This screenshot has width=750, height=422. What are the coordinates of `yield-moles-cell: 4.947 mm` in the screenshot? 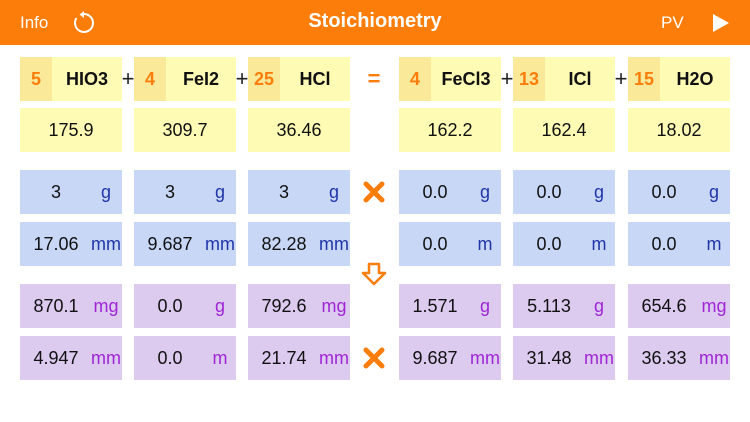 It's located at (71, 358).